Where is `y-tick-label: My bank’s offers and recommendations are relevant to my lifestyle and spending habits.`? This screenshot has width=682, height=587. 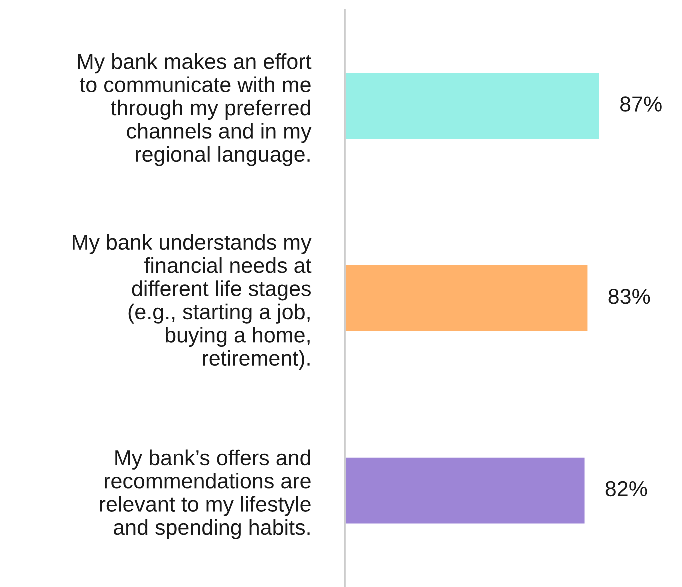 y-tick-label: My bank’s offers and recommendations are relevant to my lifestyle and spending habits. is located at coordinates (205, 495).